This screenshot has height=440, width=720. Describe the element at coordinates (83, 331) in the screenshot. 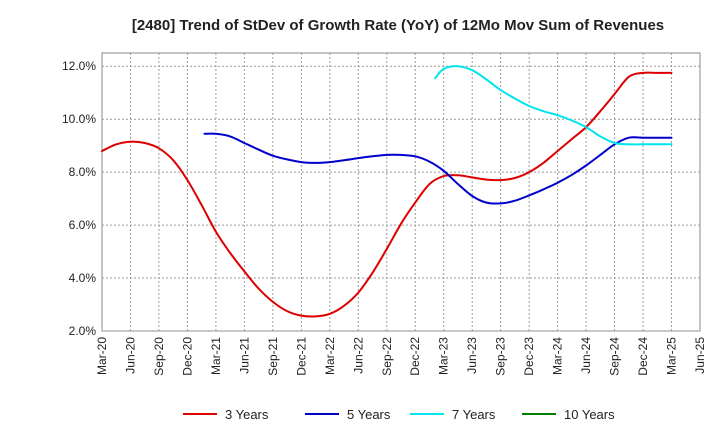

I see `y-tick-label: 2.0%` at that location.